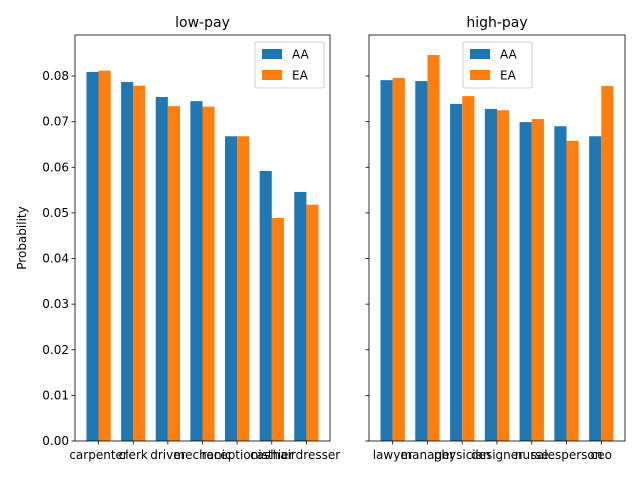  What do you see at coordinates (231, 288) in the screenshot?
I see `bar-aa-receptionist` at bounding box center [231, 288].